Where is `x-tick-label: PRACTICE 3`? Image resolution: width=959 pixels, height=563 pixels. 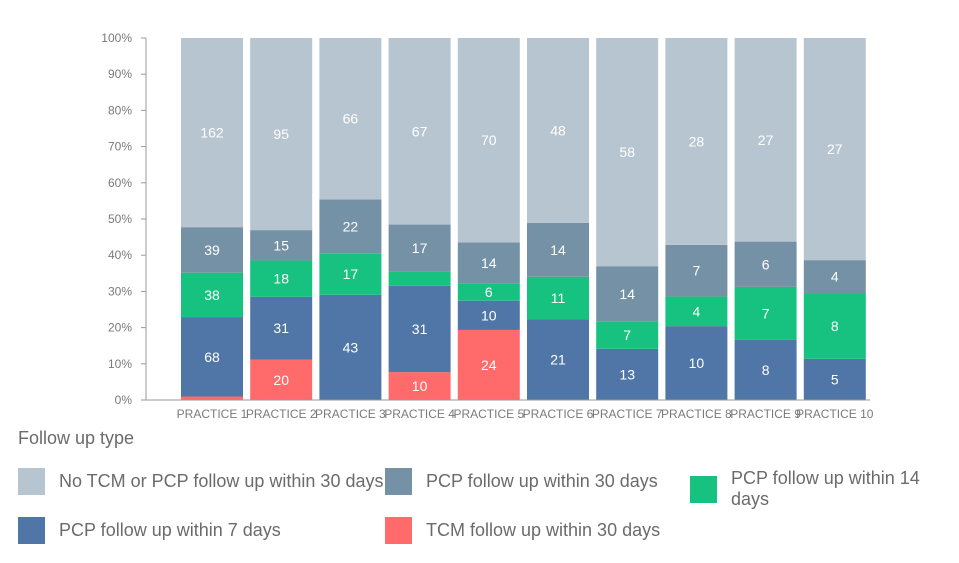 x-tick-label: PRACTICE 3 is located at coordinates (350, 414).